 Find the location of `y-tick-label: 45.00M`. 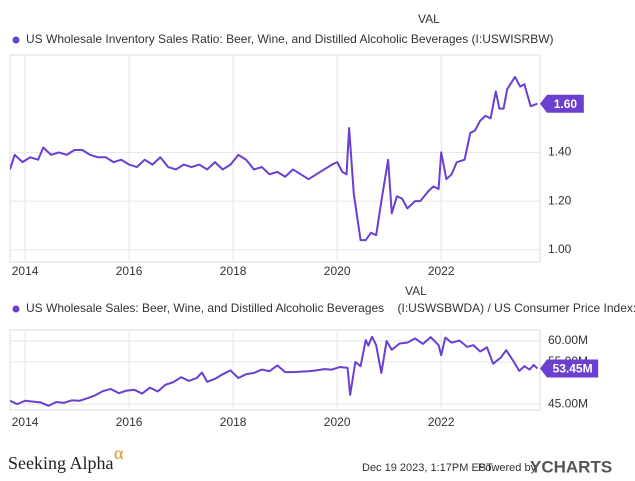

y-tick-label: 45.00M is located at coordinates (568, 403).